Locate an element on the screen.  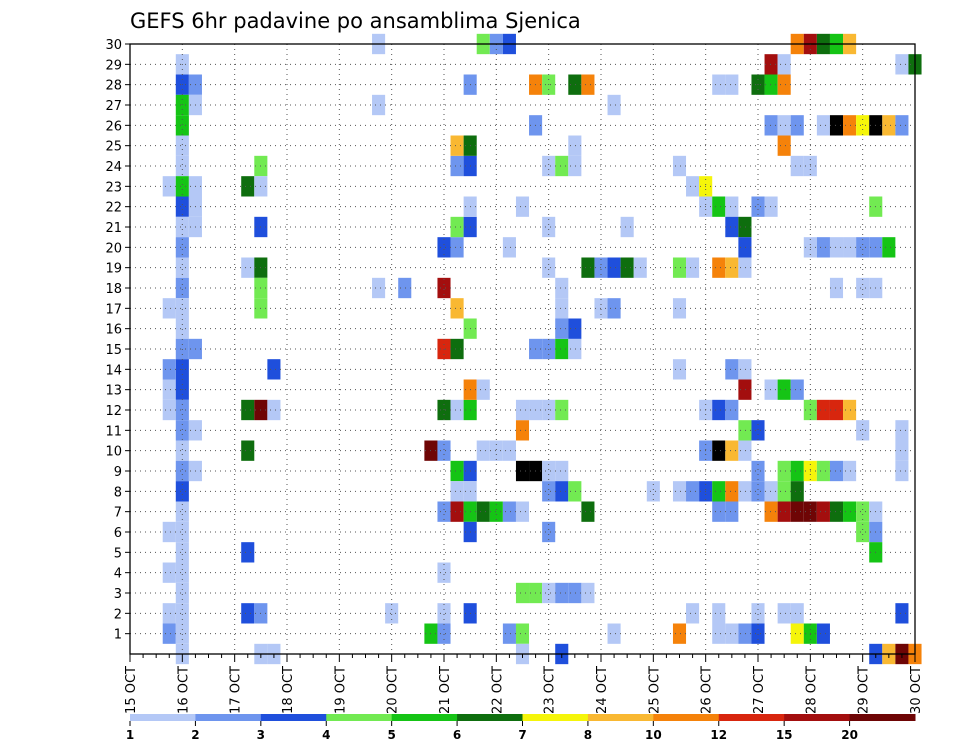
legend-label: 20 is located at coordinates (849, 735).